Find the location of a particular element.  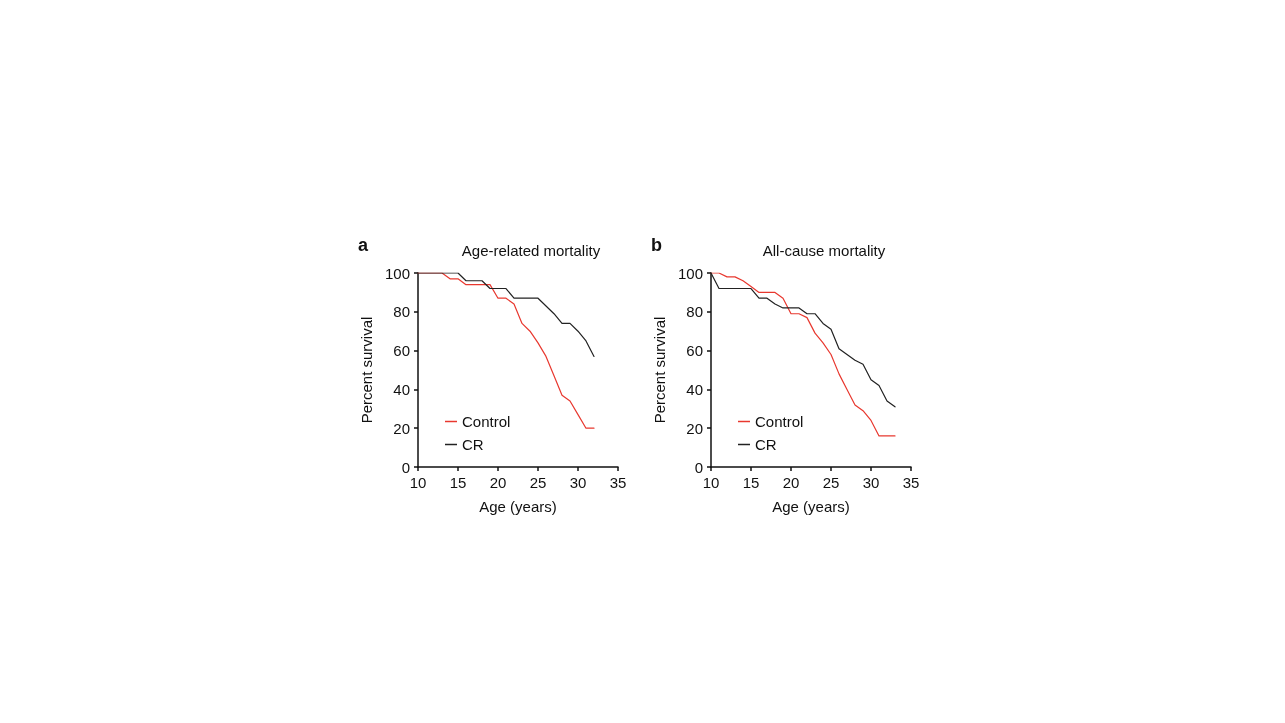

chart-title: Age-related mortality is located at coordinates (531, 250).